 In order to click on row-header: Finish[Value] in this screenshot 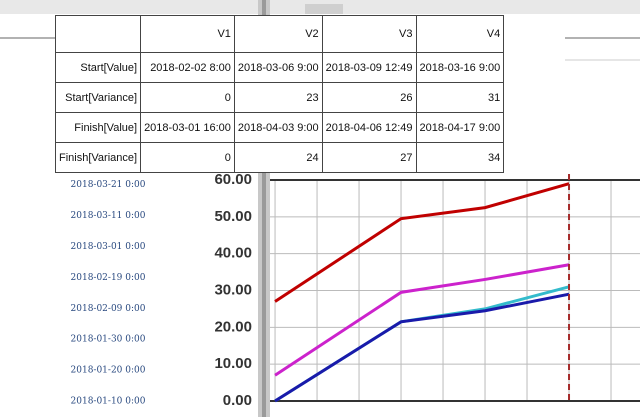, I will do `click(98, 127)`.